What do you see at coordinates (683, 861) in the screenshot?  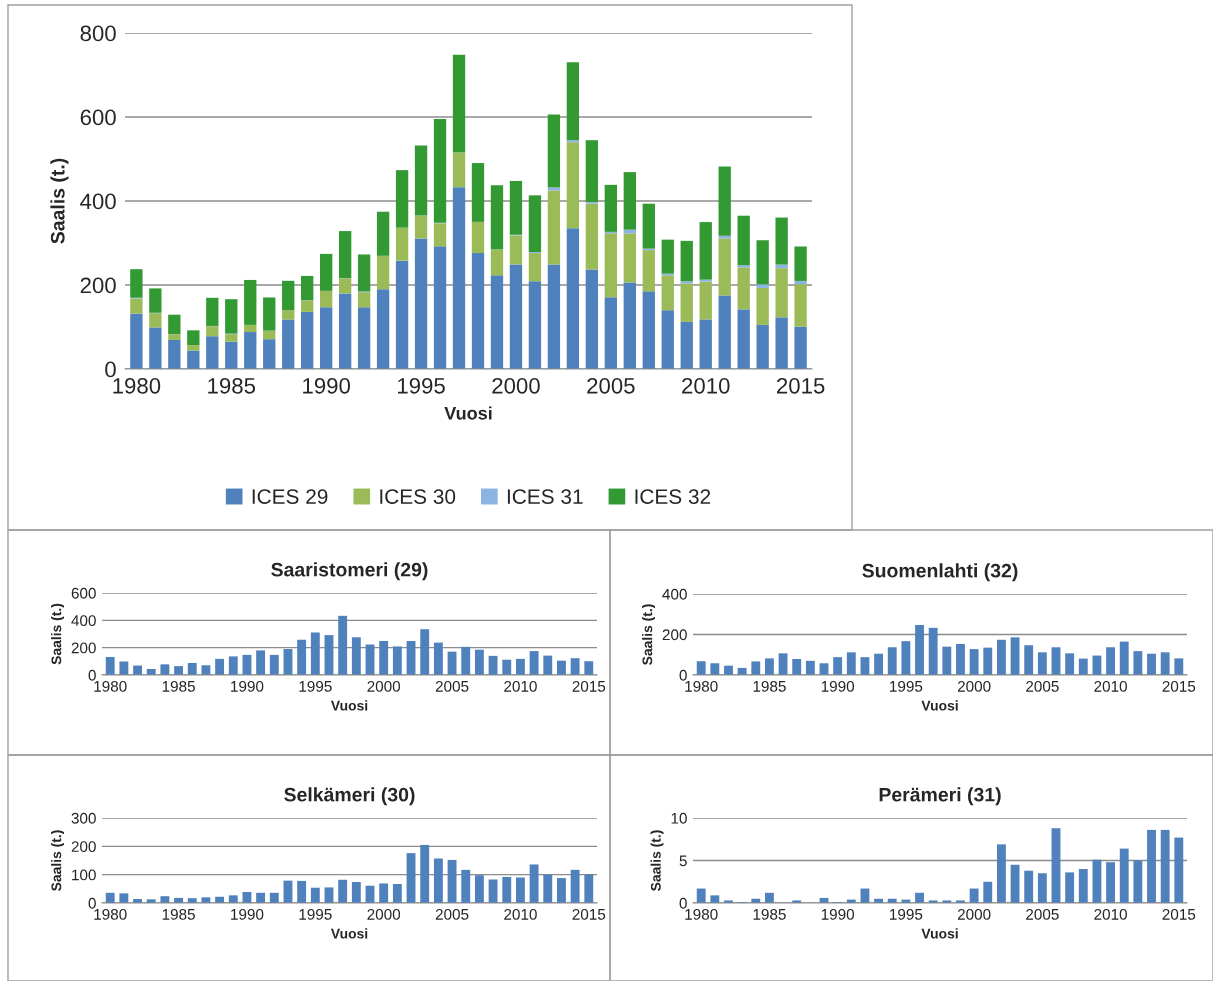 I see `y-tick-label: 5` at bounding box center [683, 861].